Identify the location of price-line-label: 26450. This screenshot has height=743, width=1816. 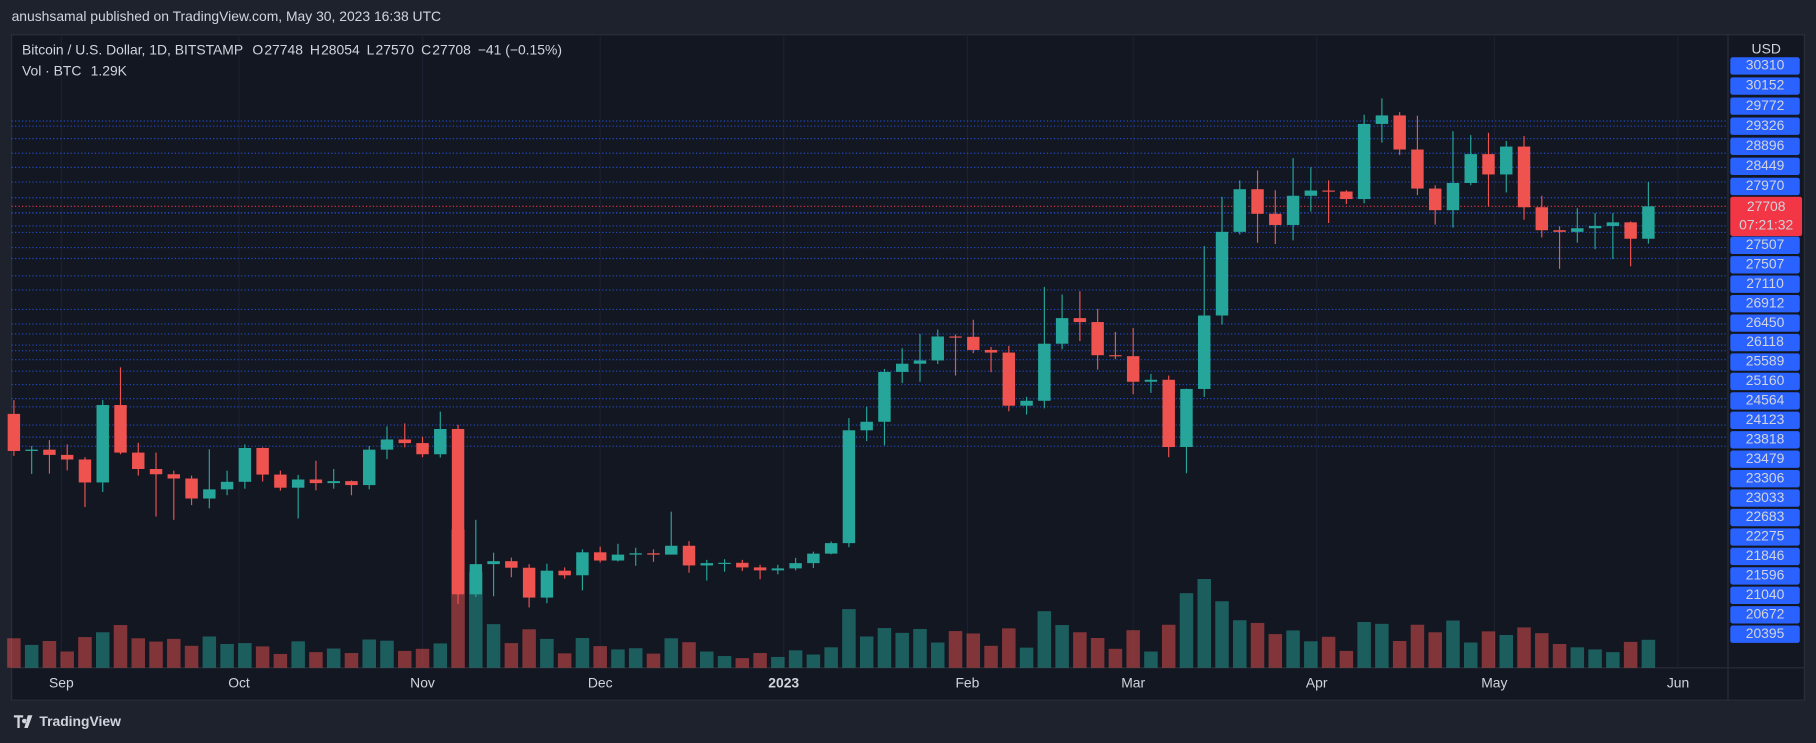
(1765, 322).